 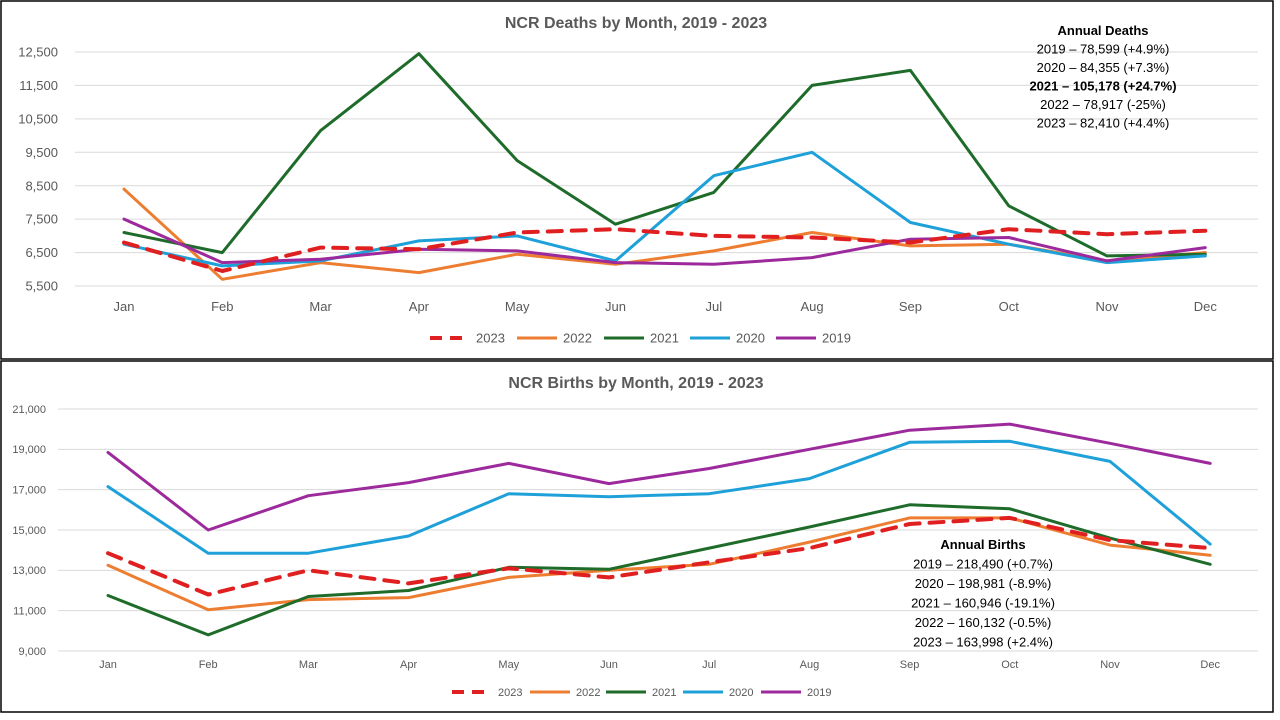 I want to click on y-tick-label: 19,000, so click(x=29, y=450).